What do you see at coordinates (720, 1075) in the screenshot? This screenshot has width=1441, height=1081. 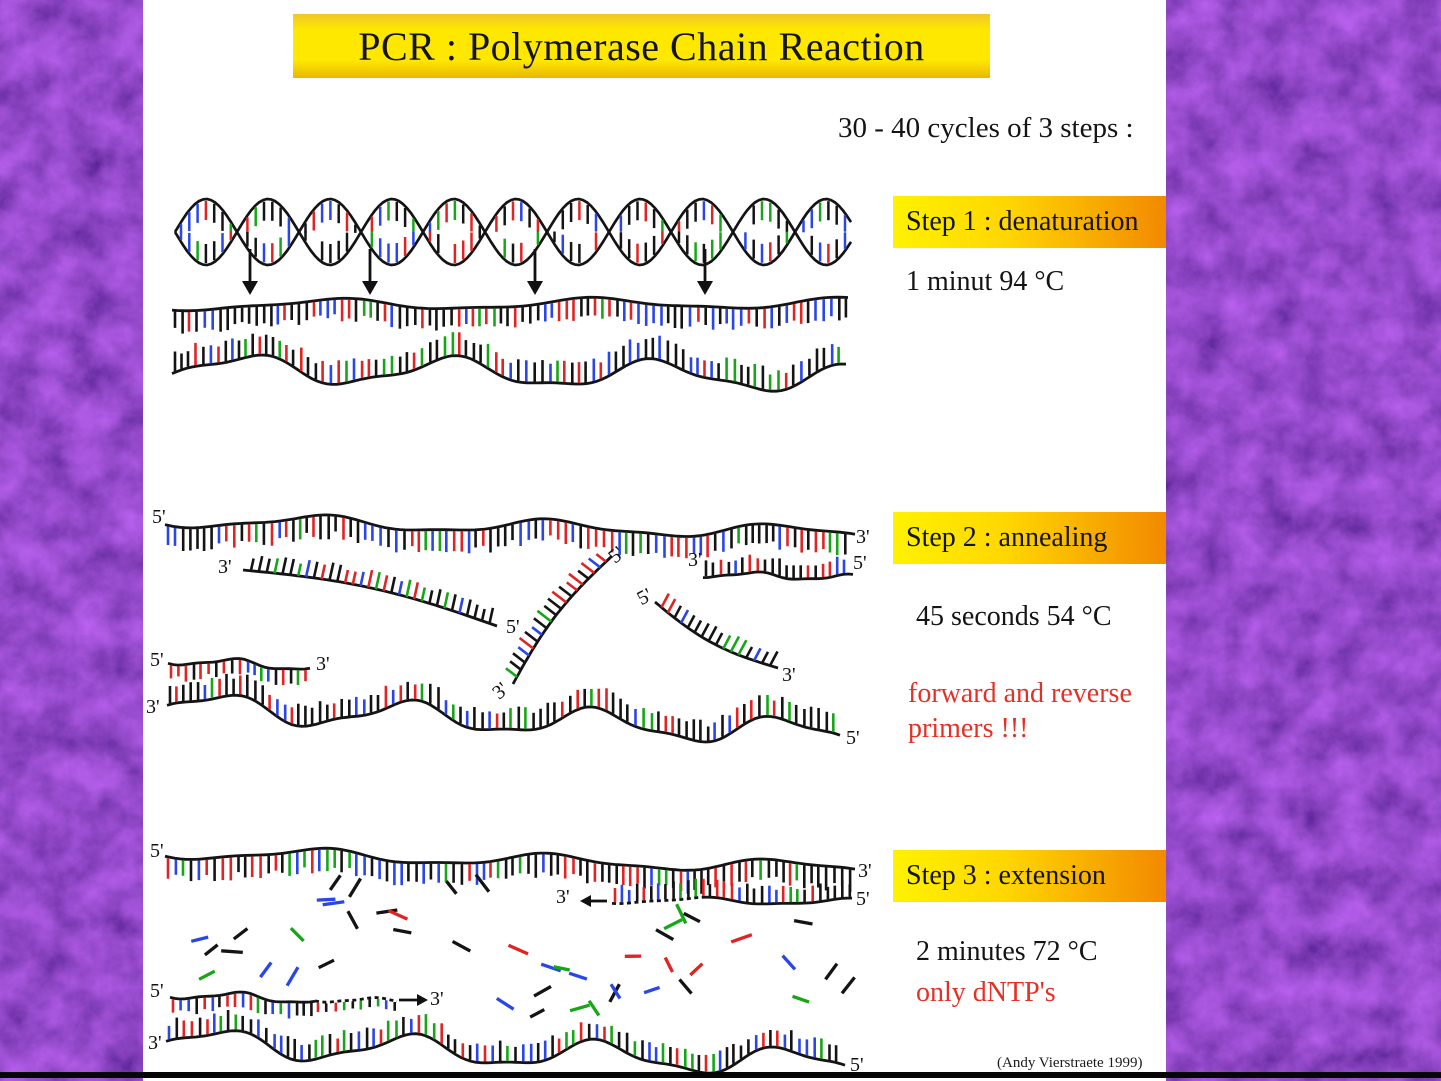 I see `bottom-border-line` at bounding box center [720, 1075].